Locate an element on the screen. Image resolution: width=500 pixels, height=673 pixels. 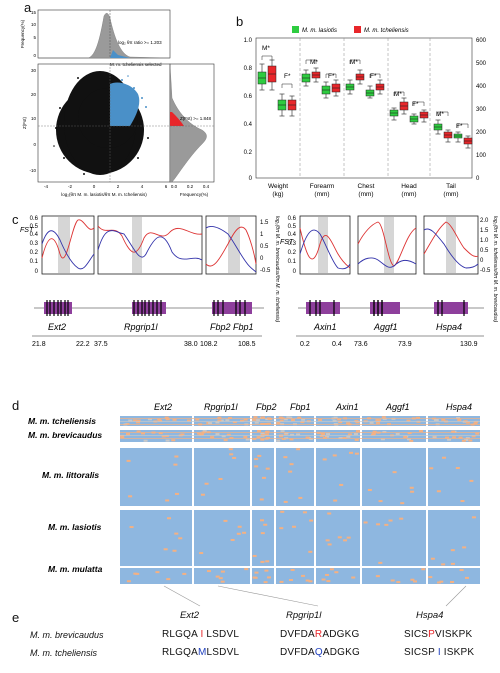
c-left-right-ticks: 1.5 1 0.5 0 -0.5 is located at coordinates (265, 247).